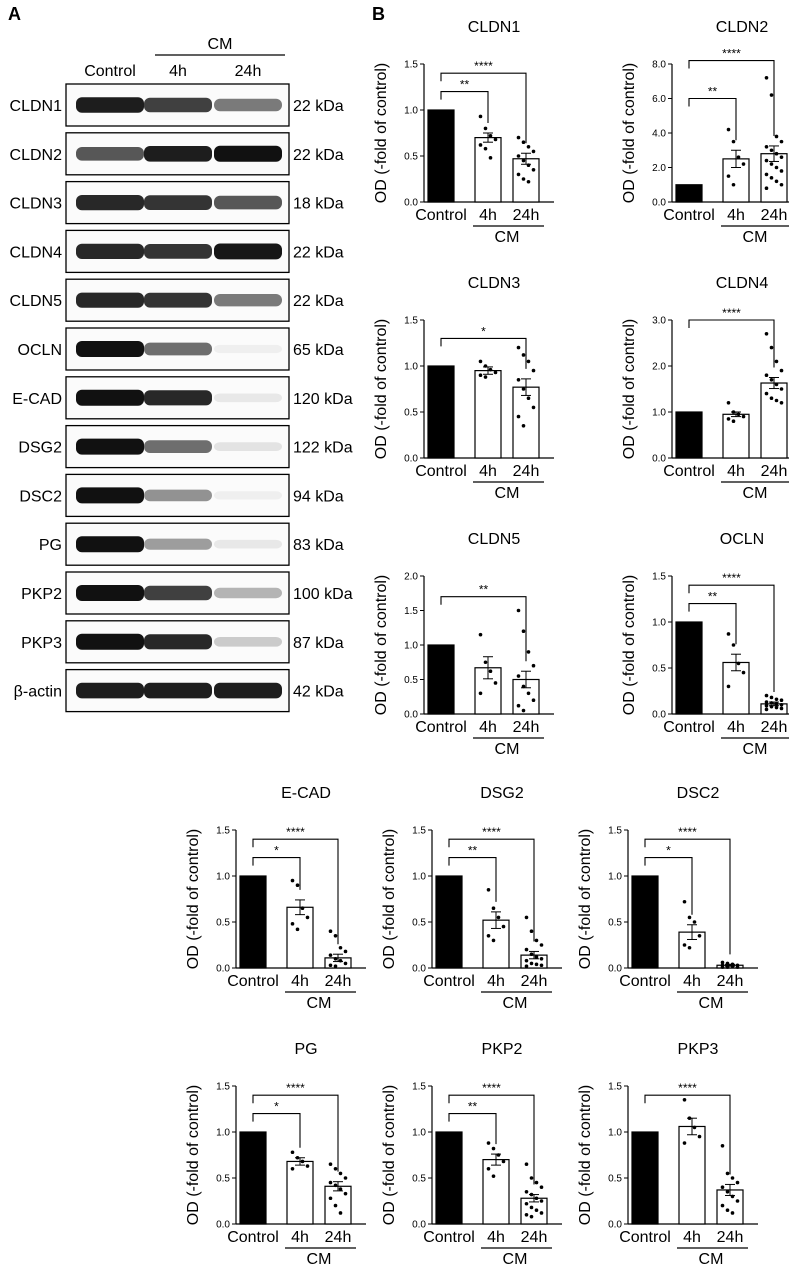 The width and height of the screenshot is (789, 1270). What do you see at coordinates (689, 435) in the screenshot?
I see `bar-cldn4-control` at bounding box center [689, 435].